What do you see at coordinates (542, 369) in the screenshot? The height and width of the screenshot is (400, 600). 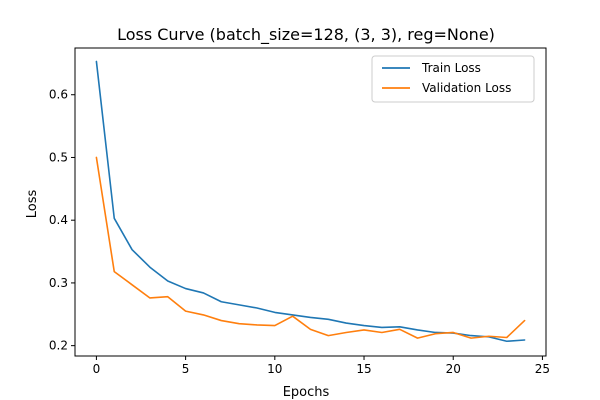 I see `x-tick-label: 25` at bounding box center [542, 369].